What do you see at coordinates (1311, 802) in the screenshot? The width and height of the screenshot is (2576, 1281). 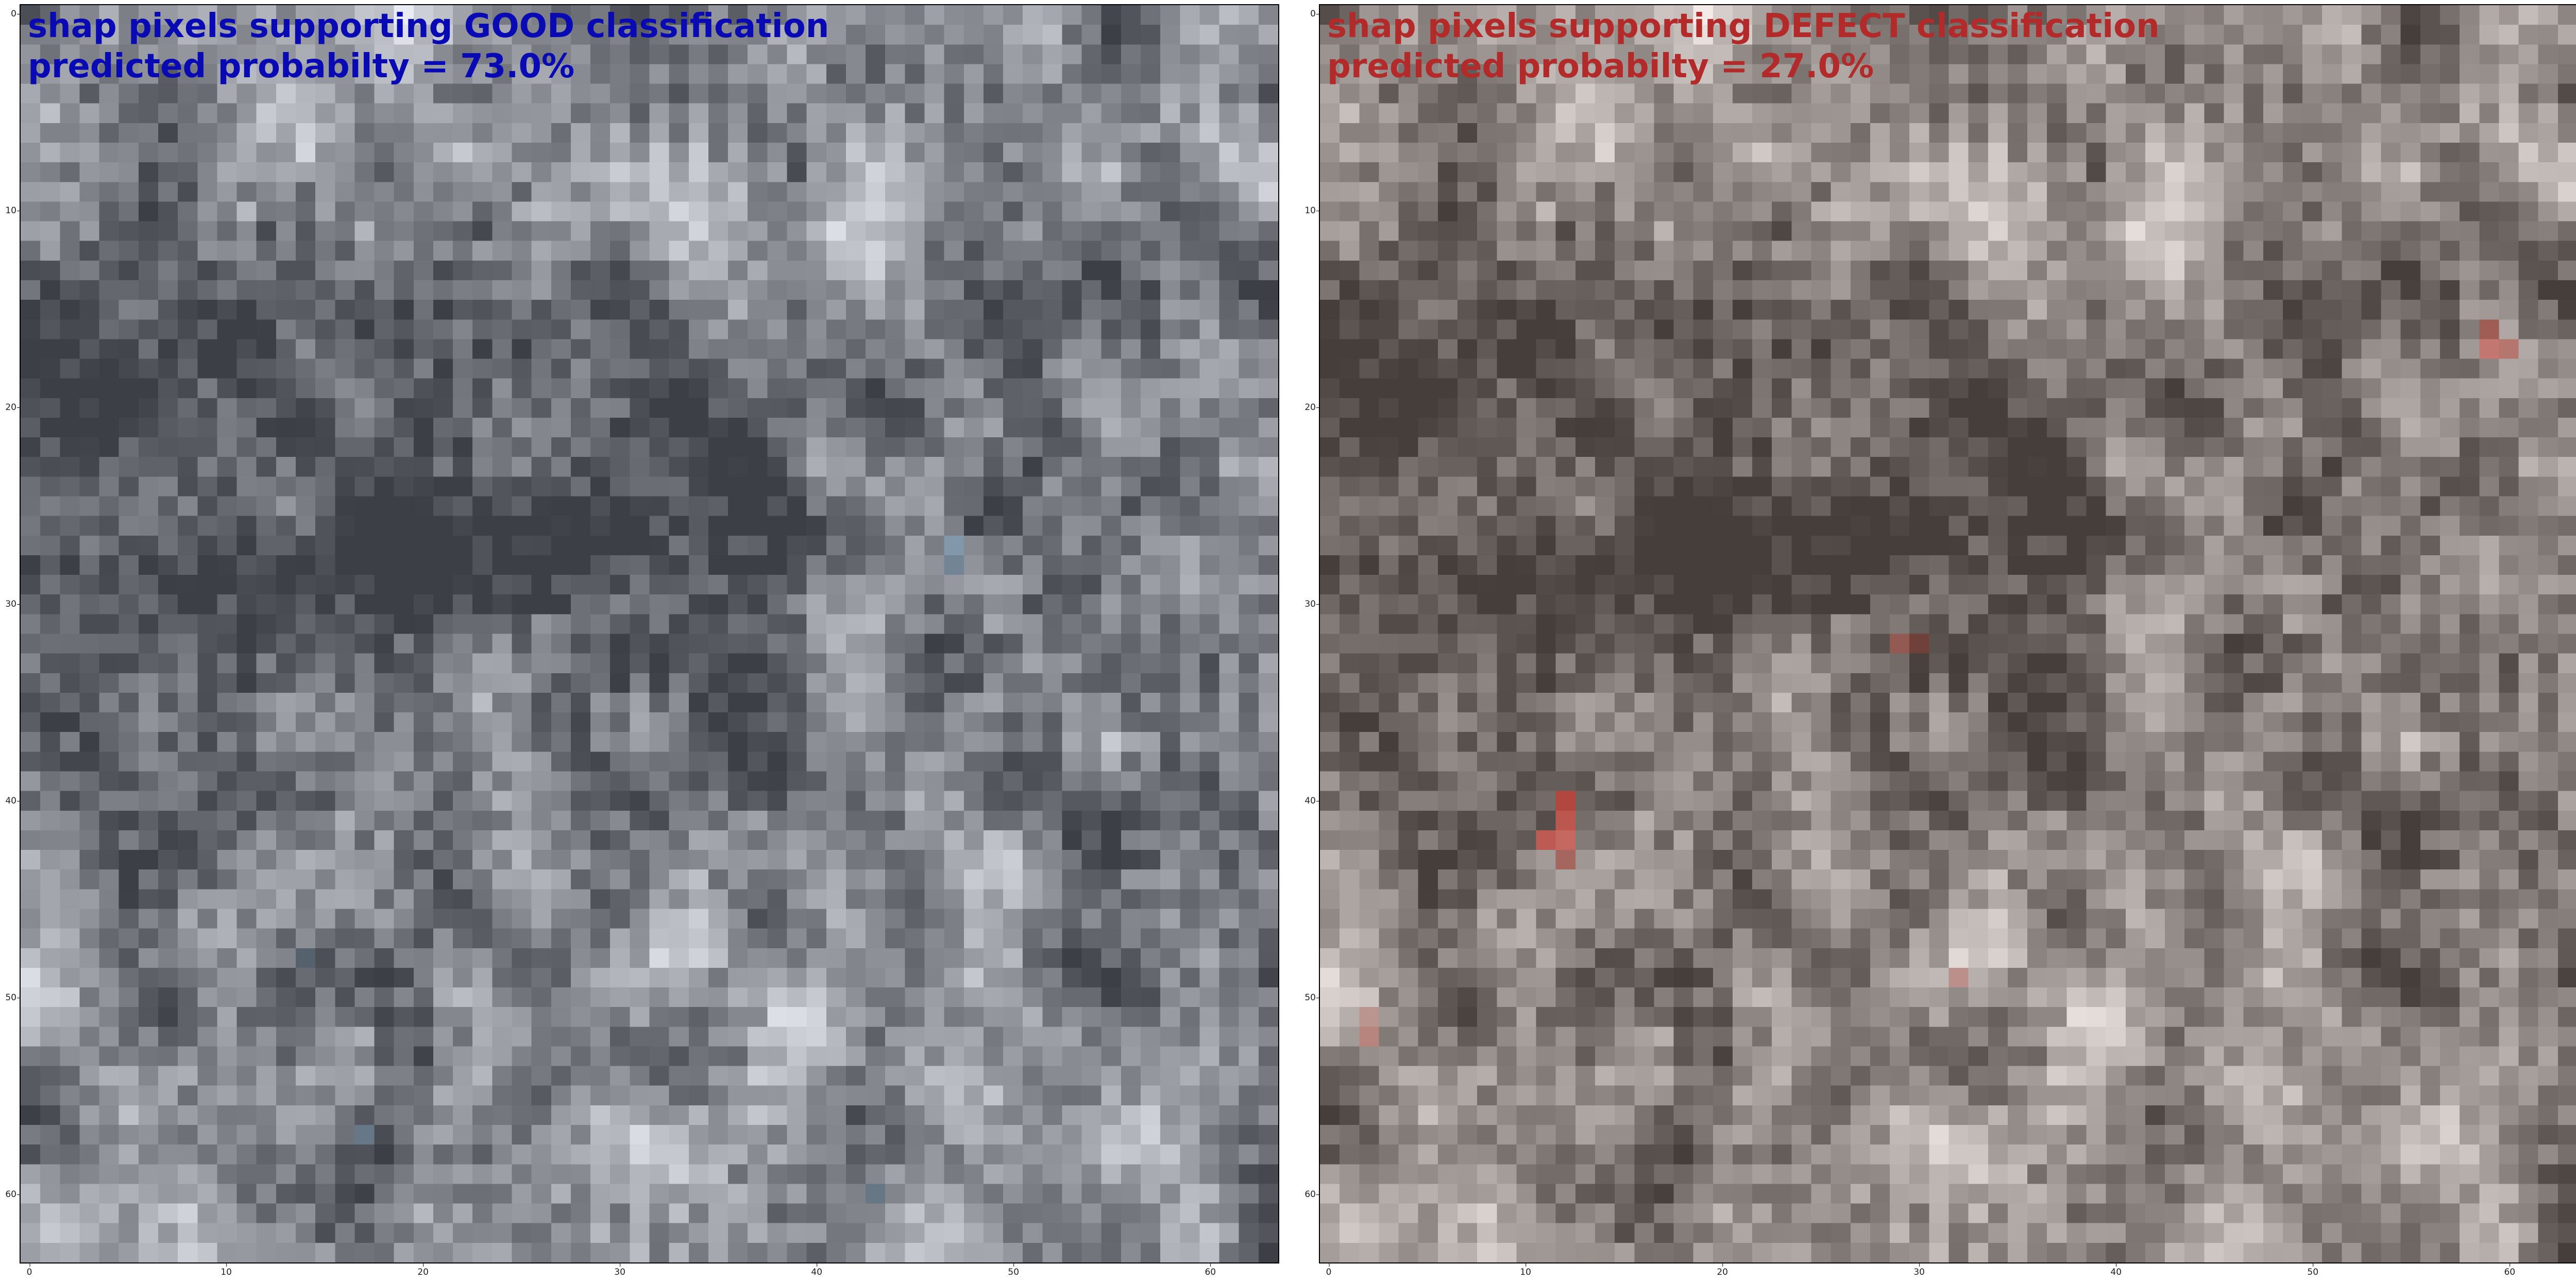 I see `defect-y-tick: 40` at bounding box center [1311, 802].